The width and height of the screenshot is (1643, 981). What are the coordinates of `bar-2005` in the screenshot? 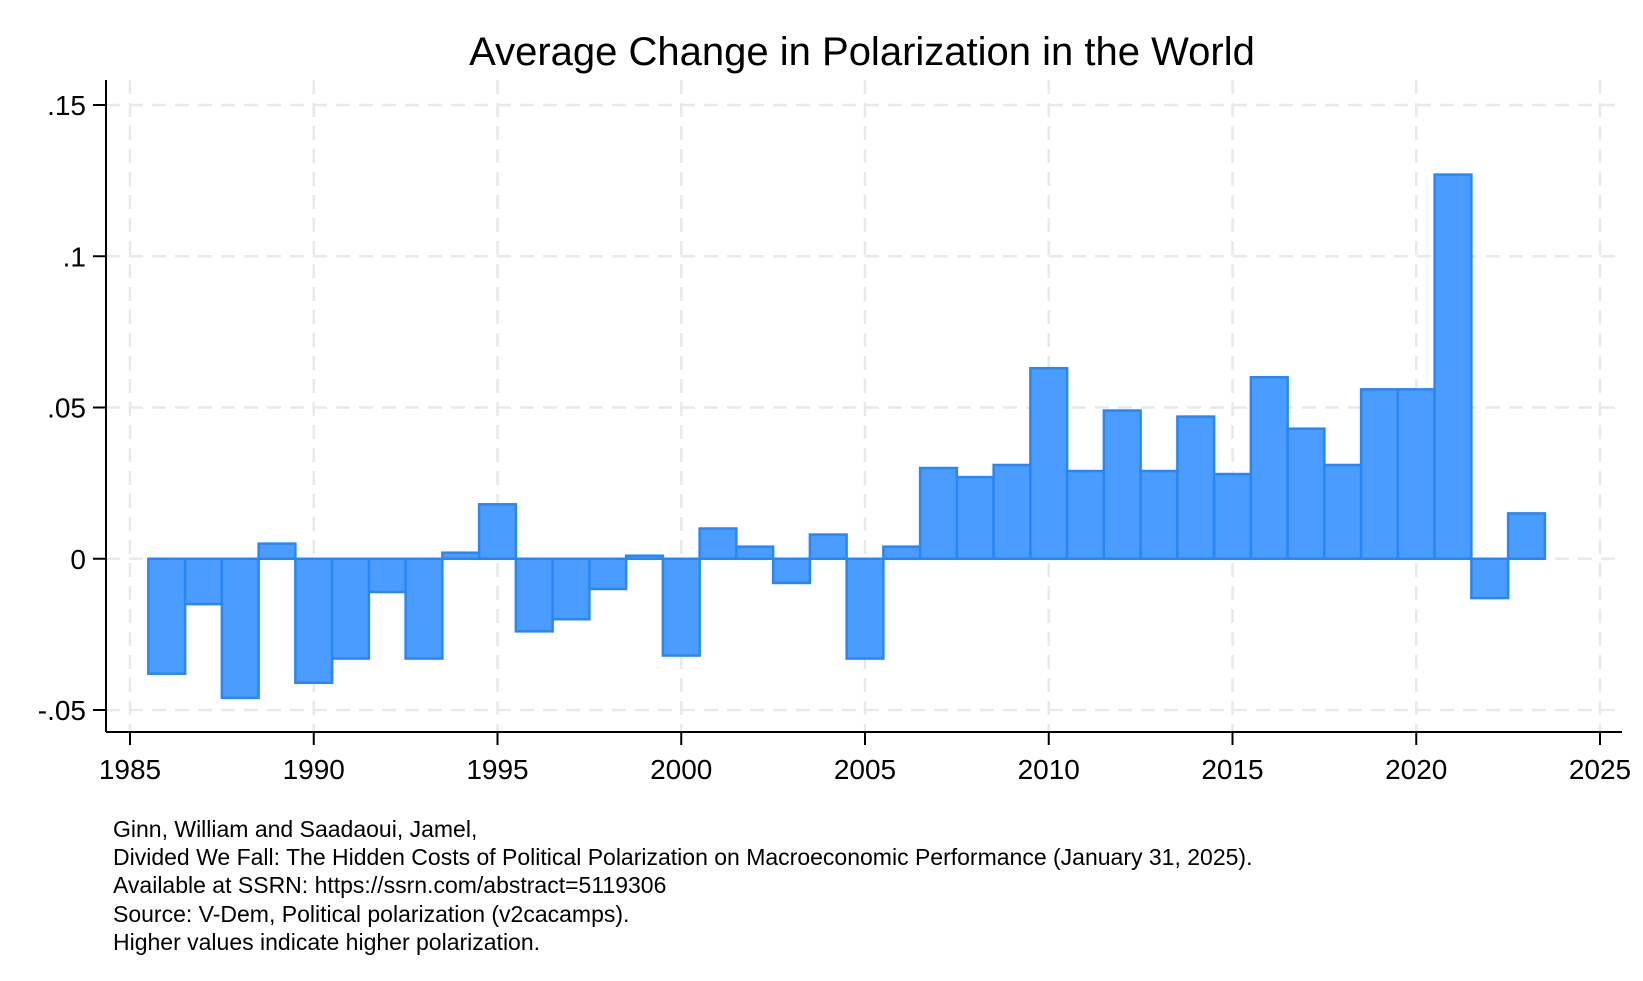 It's located at (865, 608).